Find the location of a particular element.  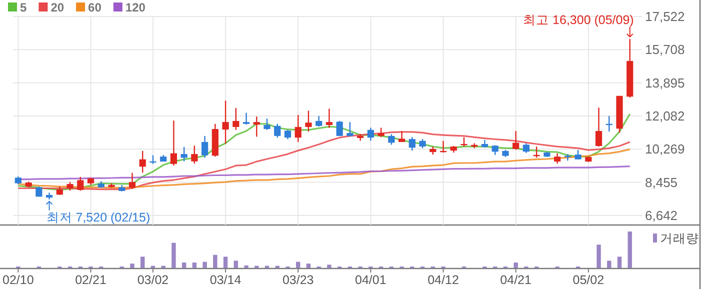

y-tick-label: 6,642 is located at coordinates (661, 215).